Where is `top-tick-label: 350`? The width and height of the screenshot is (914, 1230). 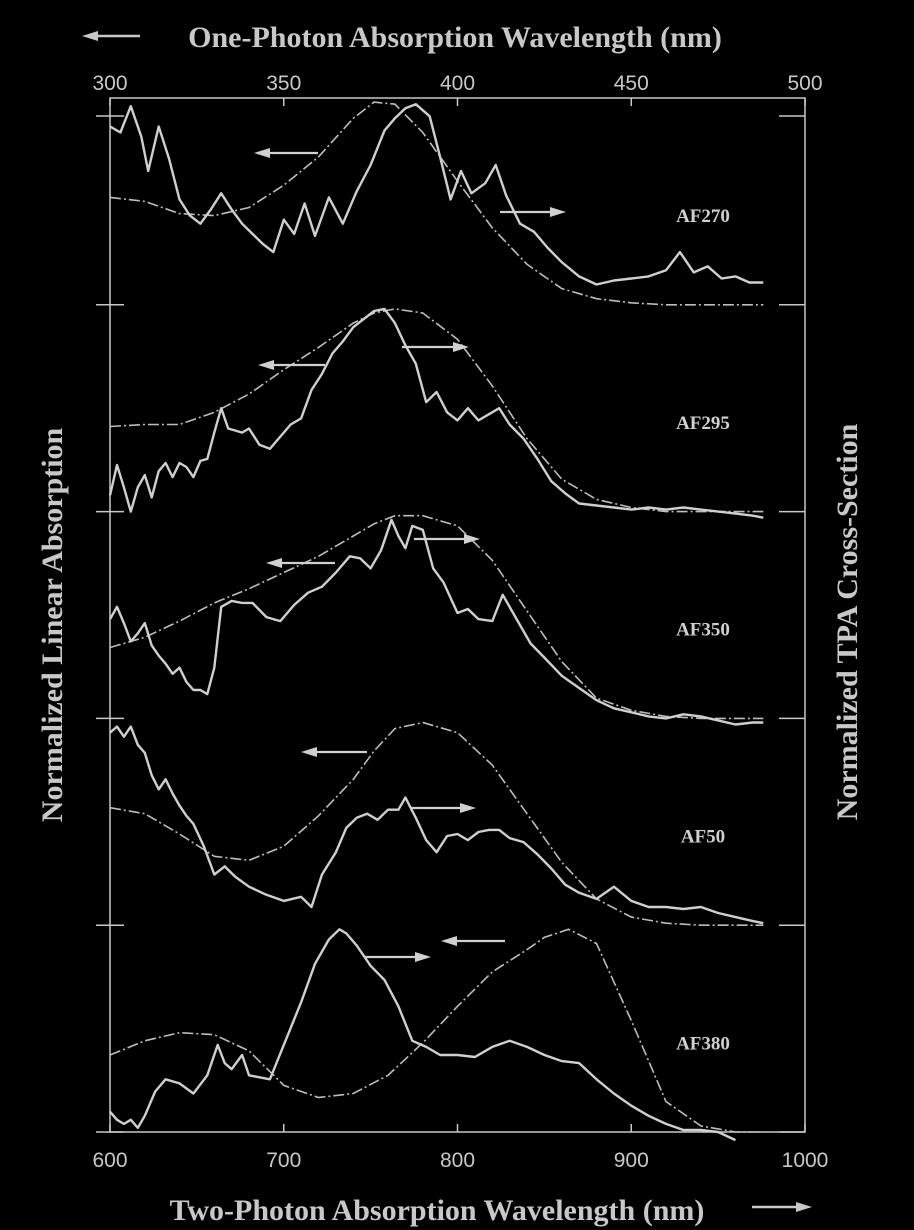 top-tick-label: 350 is located at coordinates (283, 83).